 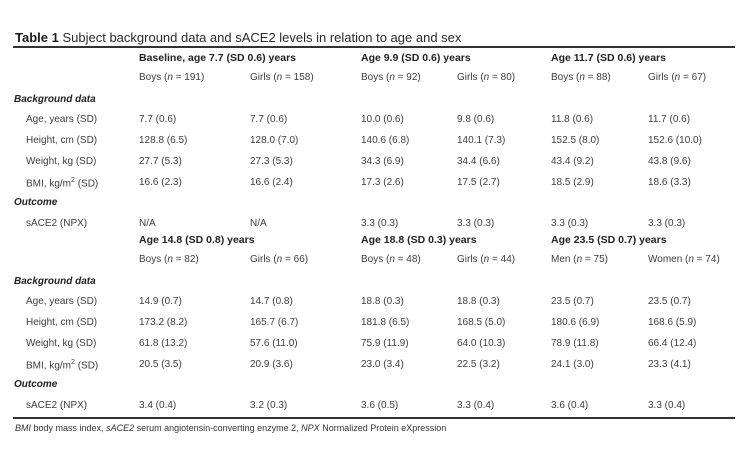 I want to click on table-cell: 11.7 (0.6), so click(x=669, y=119).